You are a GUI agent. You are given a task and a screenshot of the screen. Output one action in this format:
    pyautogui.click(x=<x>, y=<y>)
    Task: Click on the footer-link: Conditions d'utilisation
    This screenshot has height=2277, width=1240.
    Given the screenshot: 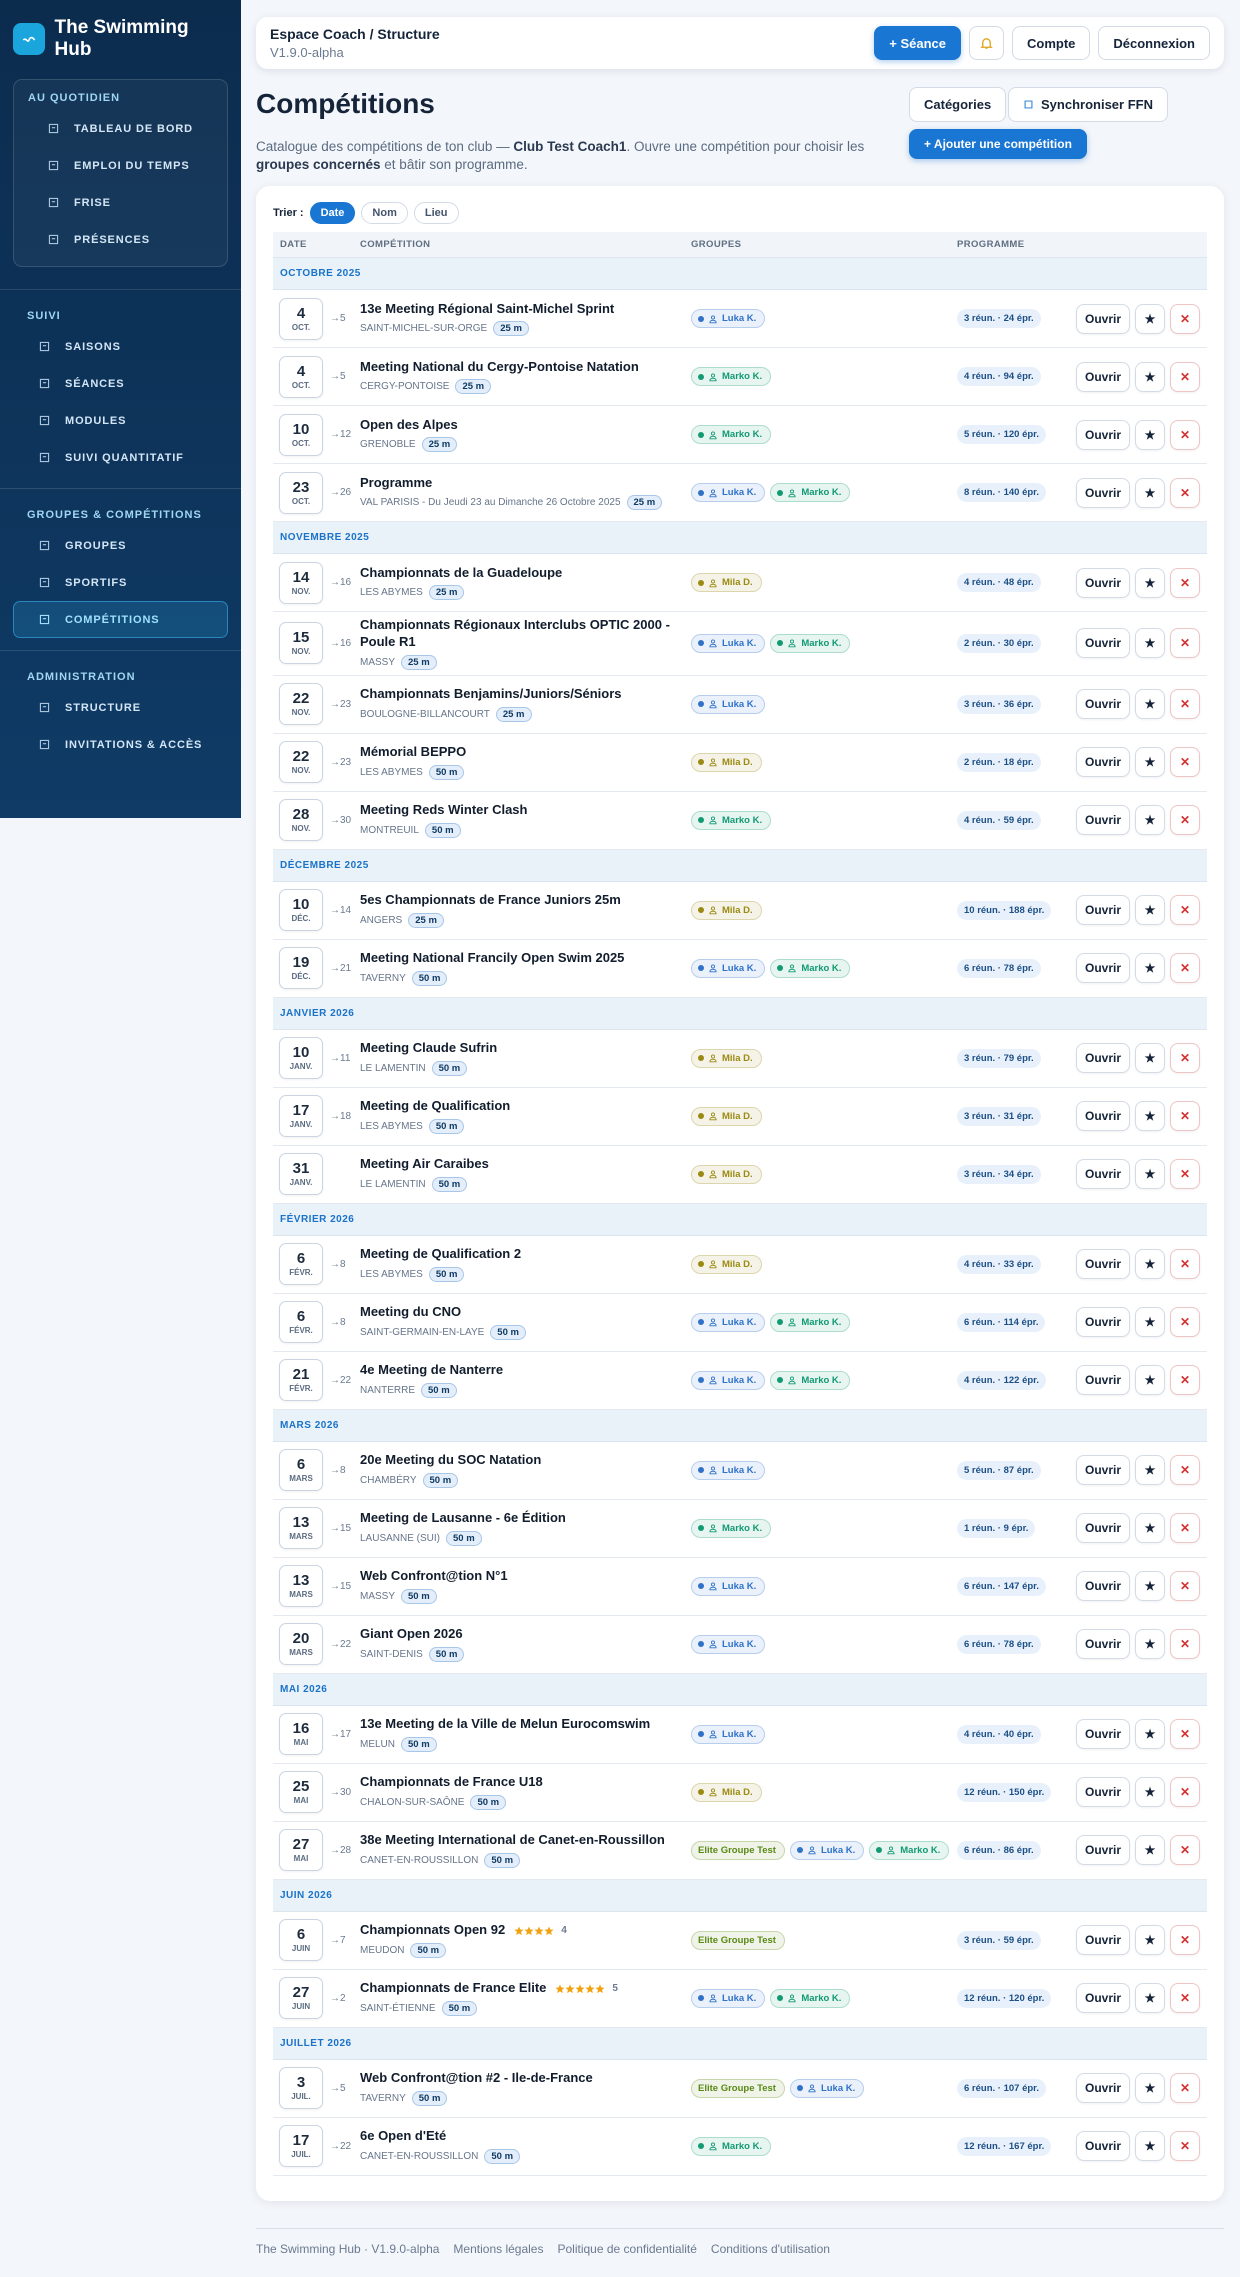 What is the action you would take?
    pyautogui.click(x=770, y=2249)
    